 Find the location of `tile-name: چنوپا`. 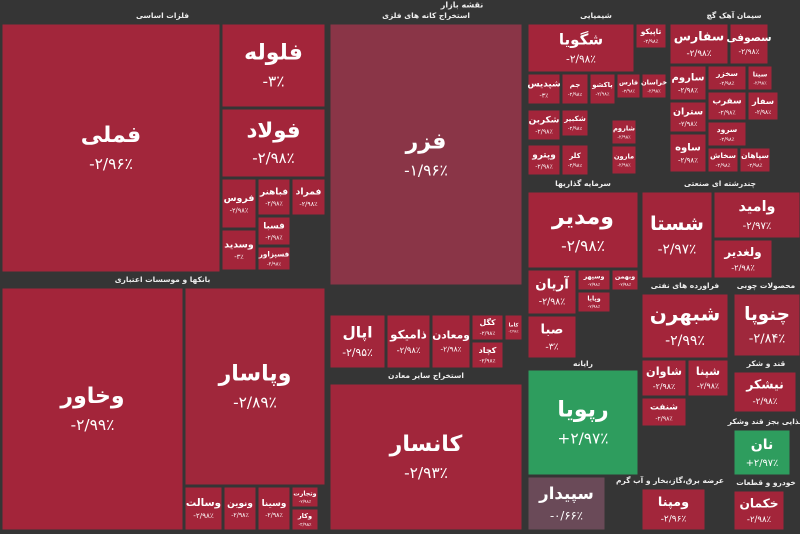

tile-name: چنوپا is located at coordinates (767, 314).